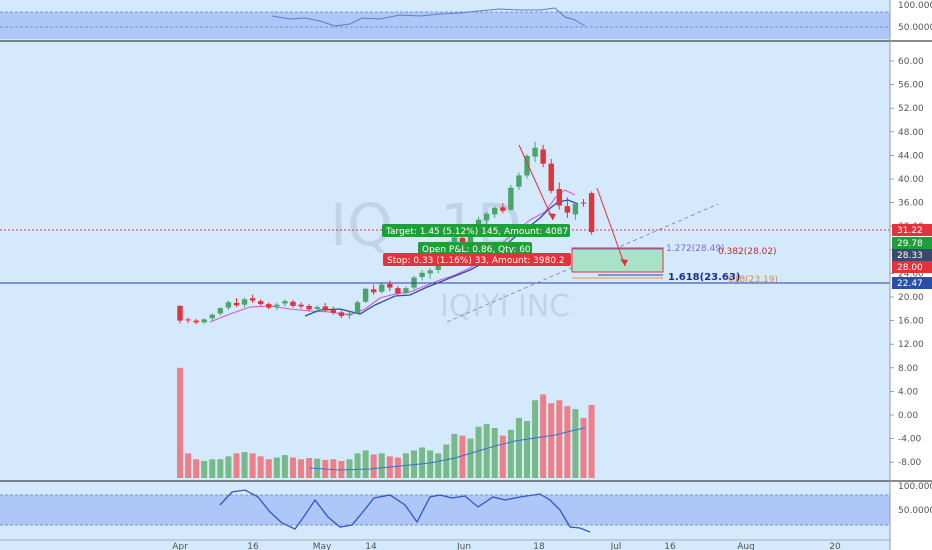  Describe the element at coordinates (912, 230) in the screenshot. I see `price-badge-31-22: 31.22` at that location.